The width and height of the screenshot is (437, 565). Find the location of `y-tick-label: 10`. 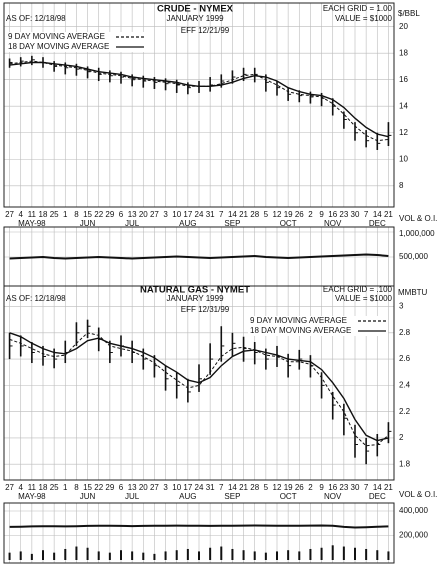

y-tick-label: 10 is located at coordinates (403, 158).